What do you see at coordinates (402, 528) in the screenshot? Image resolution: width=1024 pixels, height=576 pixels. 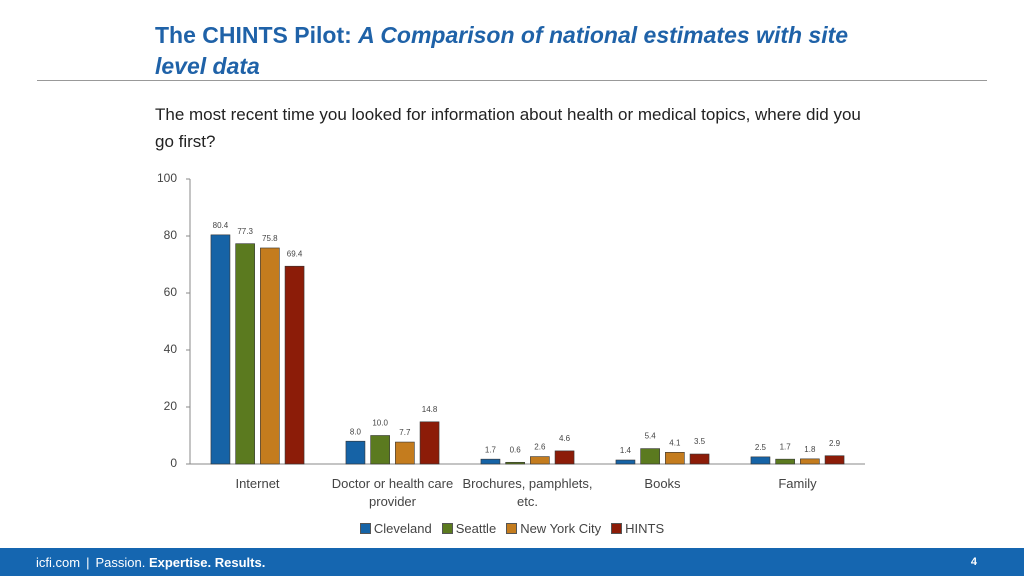 I see `legend-label: Cleveland` at bounding box center [402, 528].